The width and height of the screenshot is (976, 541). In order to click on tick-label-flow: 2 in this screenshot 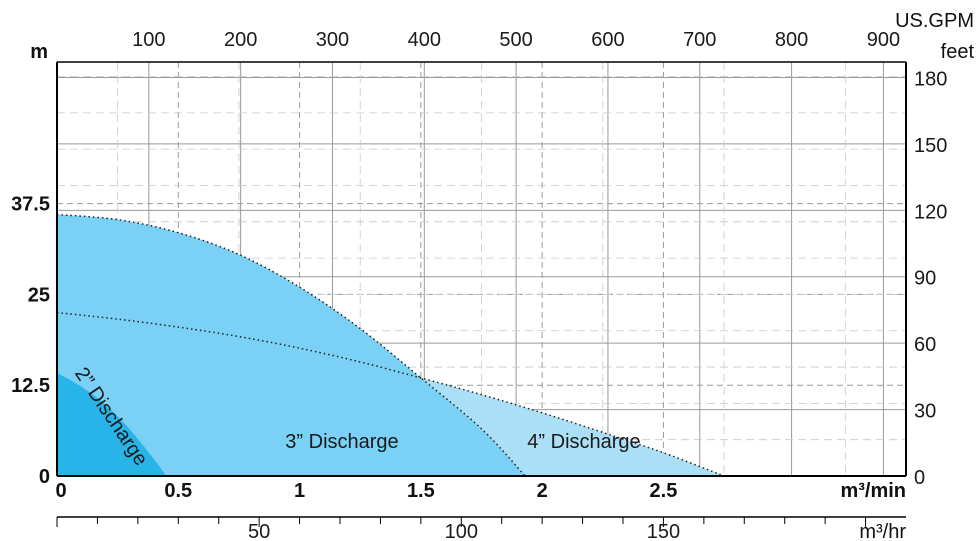, I will do `click(542, 491)`.